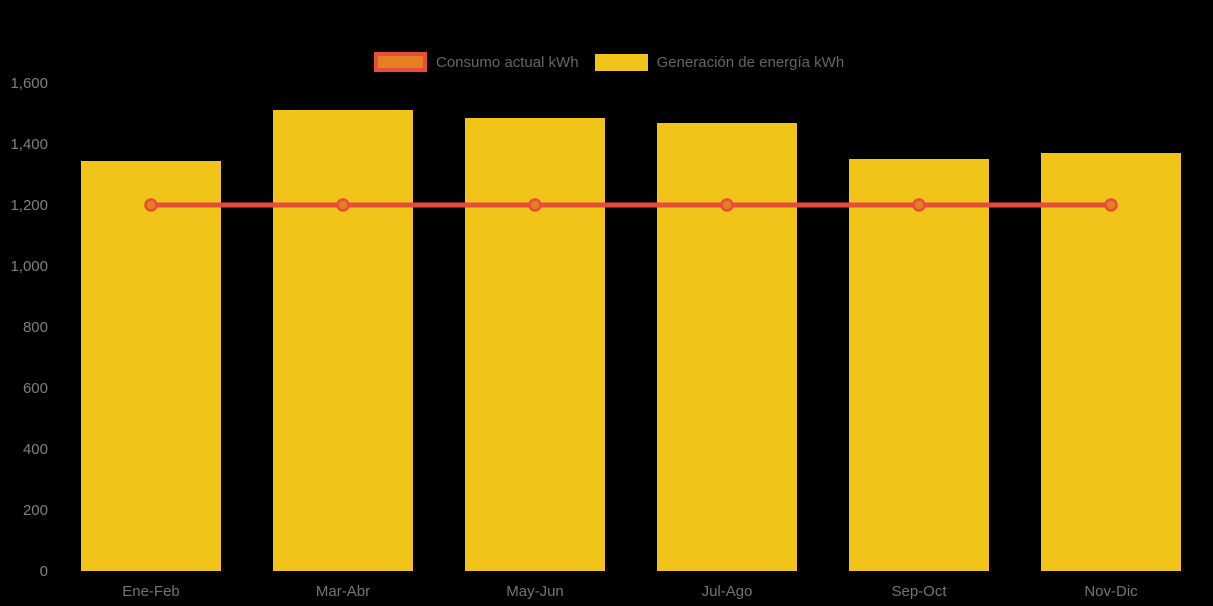 Image resolution: width=1213 pixels, height=606 pixels. I want to click on line-point-Mar-Abr, so click(343, 205).